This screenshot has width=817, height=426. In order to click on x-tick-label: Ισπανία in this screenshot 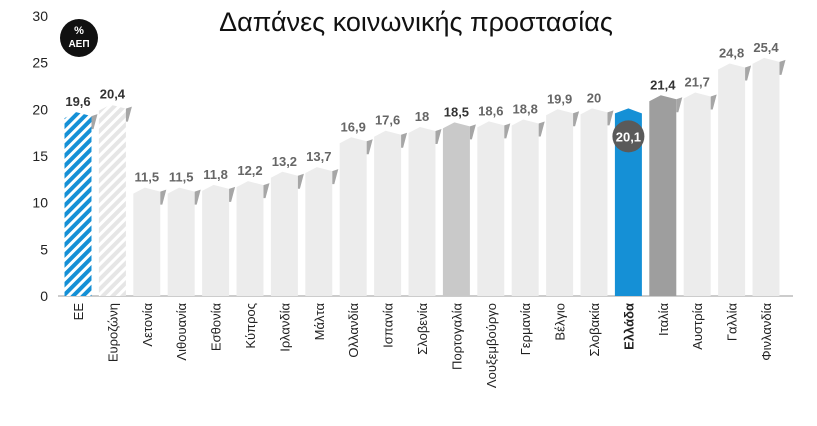, I will do `click(388, 325)`.